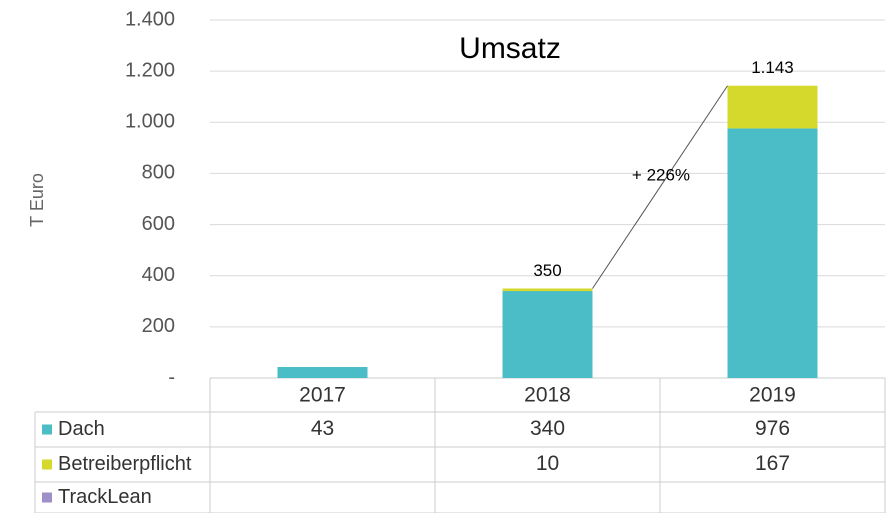 Image resolution: width=894 pixels, height=513 pixels. Describe the element at coordinates (158, 275) in the screenshot. I see `y-tick-label: 400` at that location.